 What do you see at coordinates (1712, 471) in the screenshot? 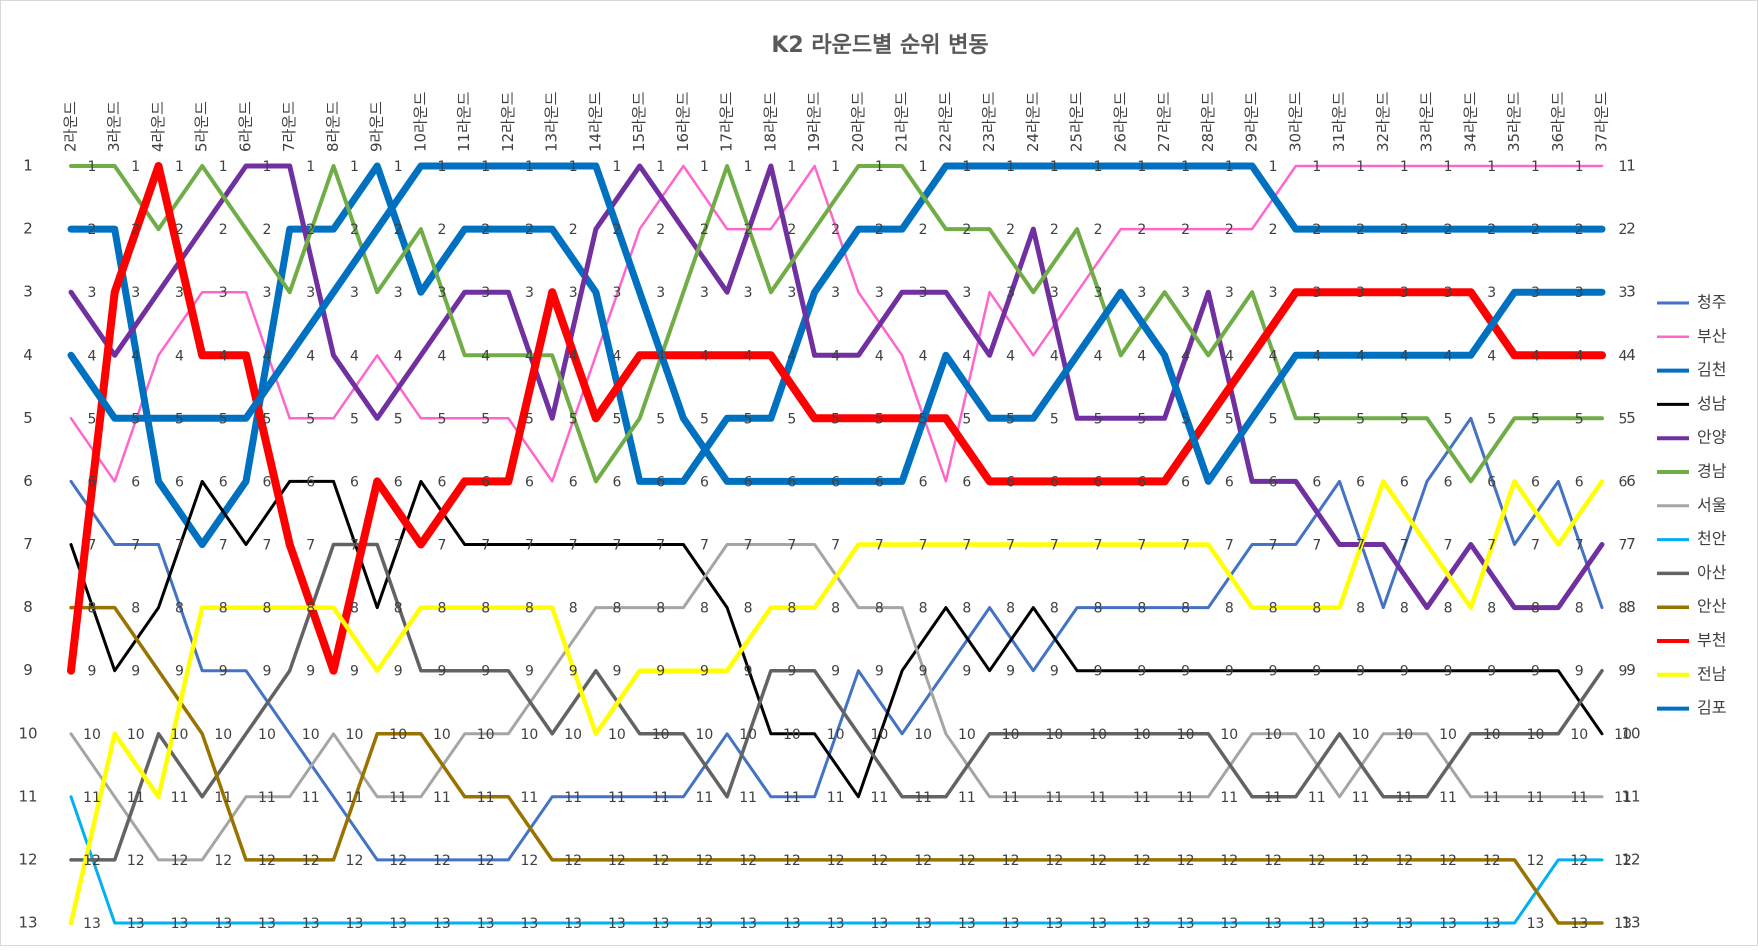
I see `legend-label: 경남` at bounding box center [1712, 471].